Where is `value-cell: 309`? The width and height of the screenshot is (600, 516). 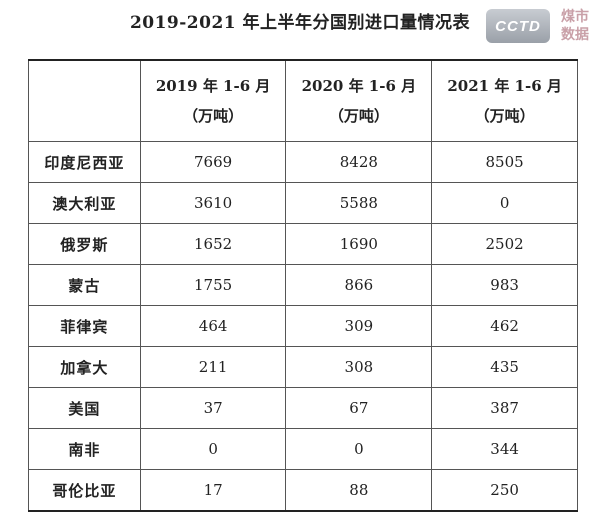 value-cell: 309 is located at coordinates (359, 326).